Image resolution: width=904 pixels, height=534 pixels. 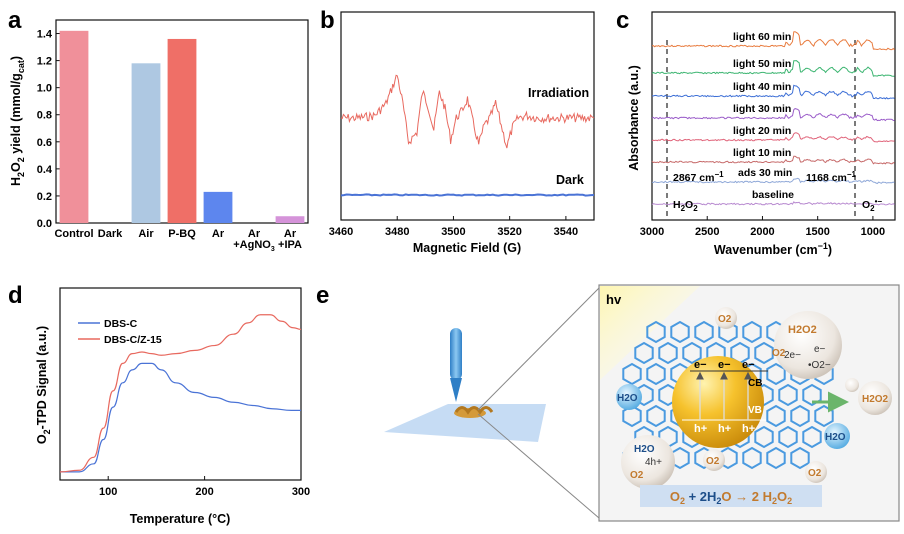 I want to click on panel-a-ytick-label: 0.6, so click(x=44, y=143).